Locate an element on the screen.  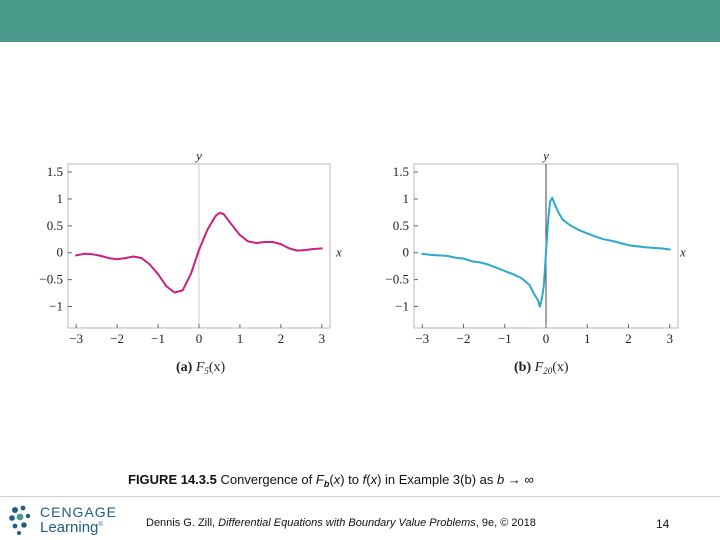
logo-word-learning: Learning® is located at coordinates (71, 527).